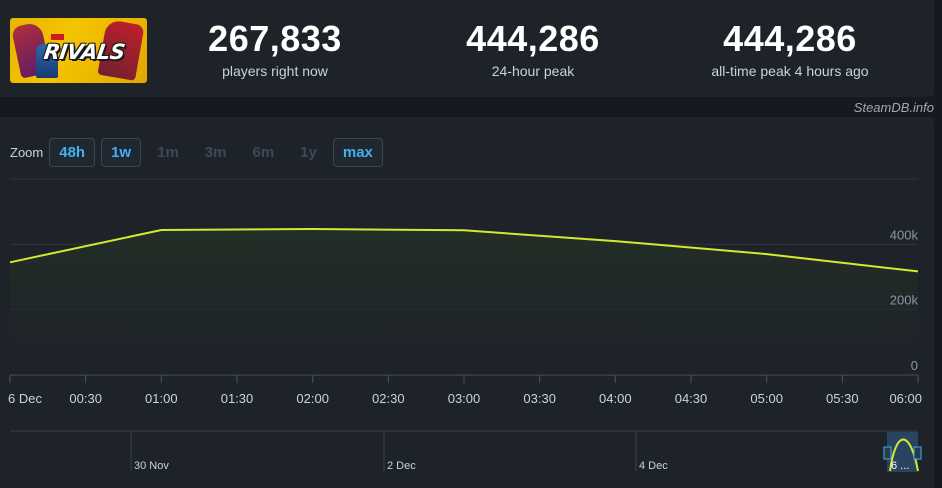 The width and height of the screenshot is (942, 488). What do you see at coordinates (72, 152) in the screenshot?
I see `zoom-48h-button: 48h` at bounding box center [72, 152].